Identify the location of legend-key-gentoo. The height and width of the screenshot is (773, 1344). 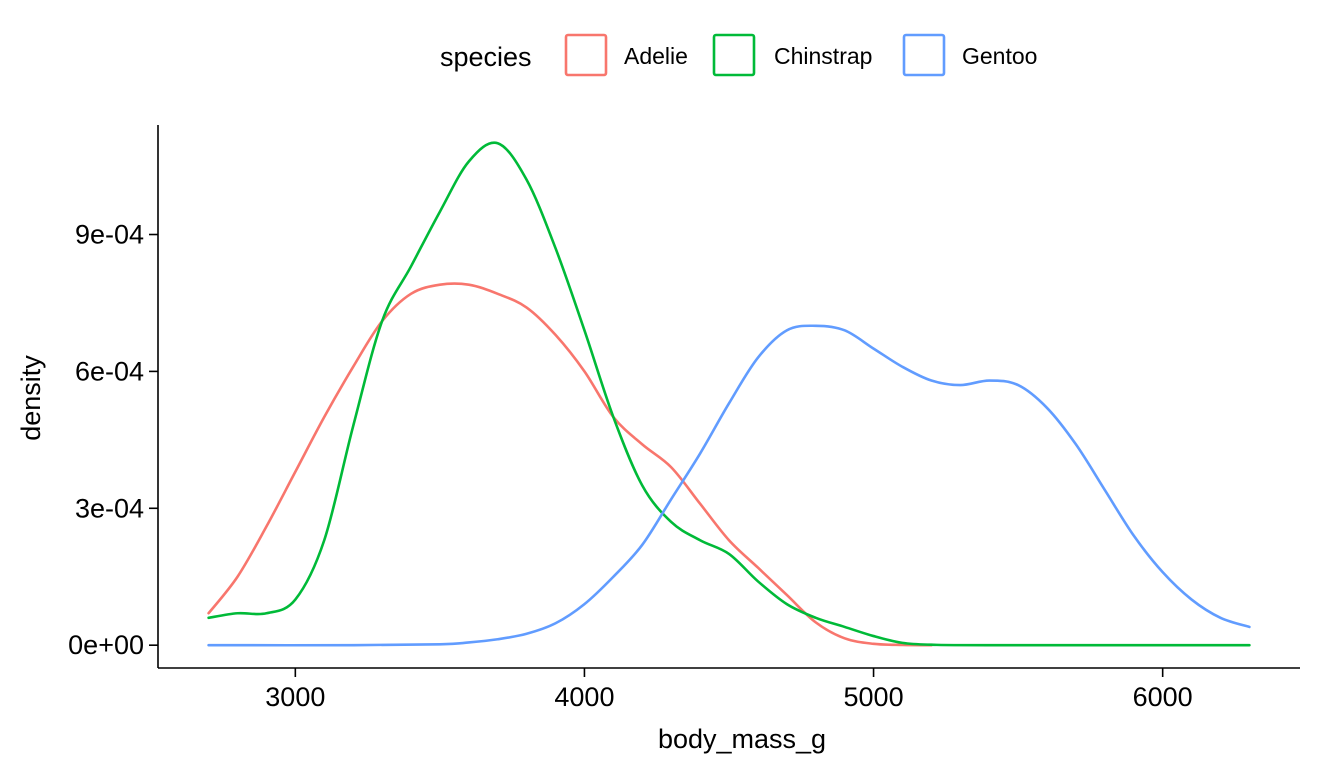
(924, 55).